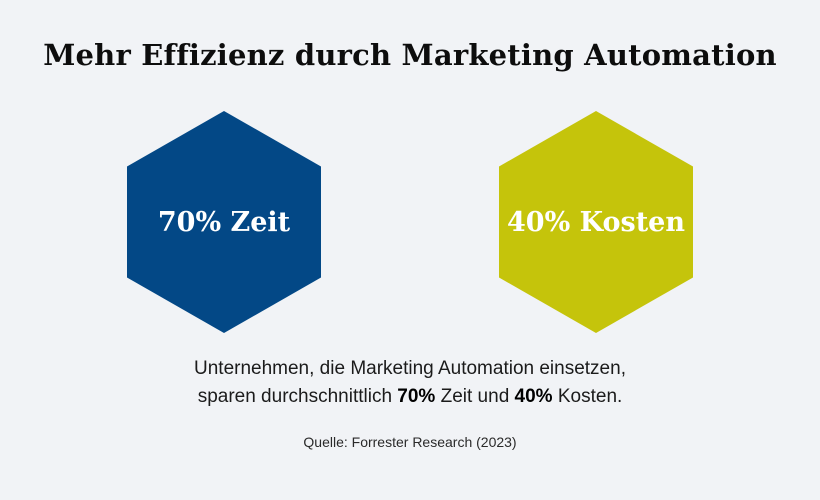  I want to click on description-suffix: Kosten., so click(590, 396).